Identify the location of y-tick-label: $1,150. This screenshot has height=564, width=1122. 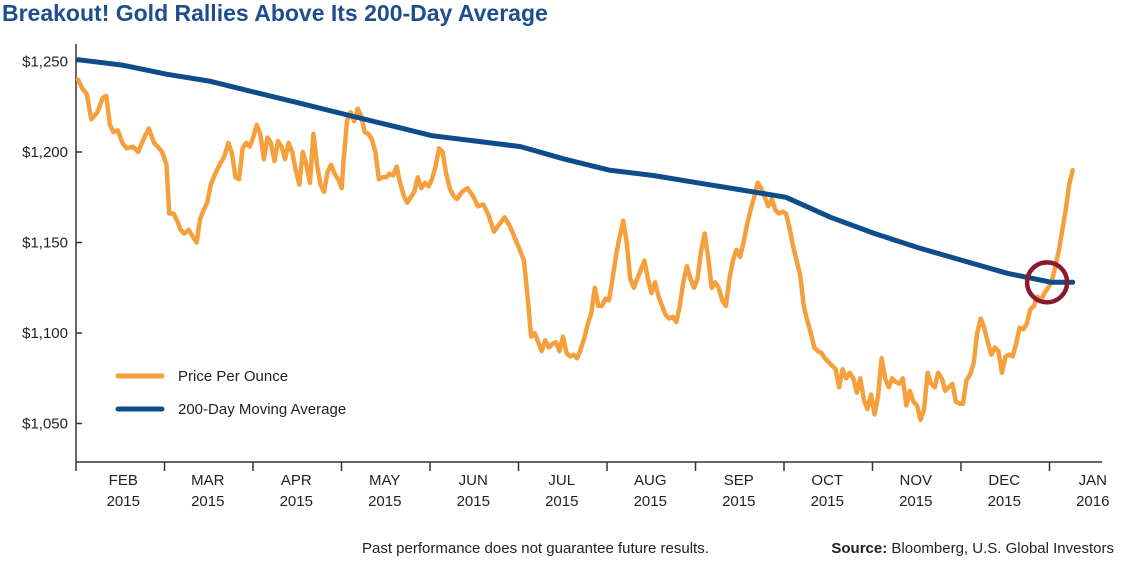
(45, 243).